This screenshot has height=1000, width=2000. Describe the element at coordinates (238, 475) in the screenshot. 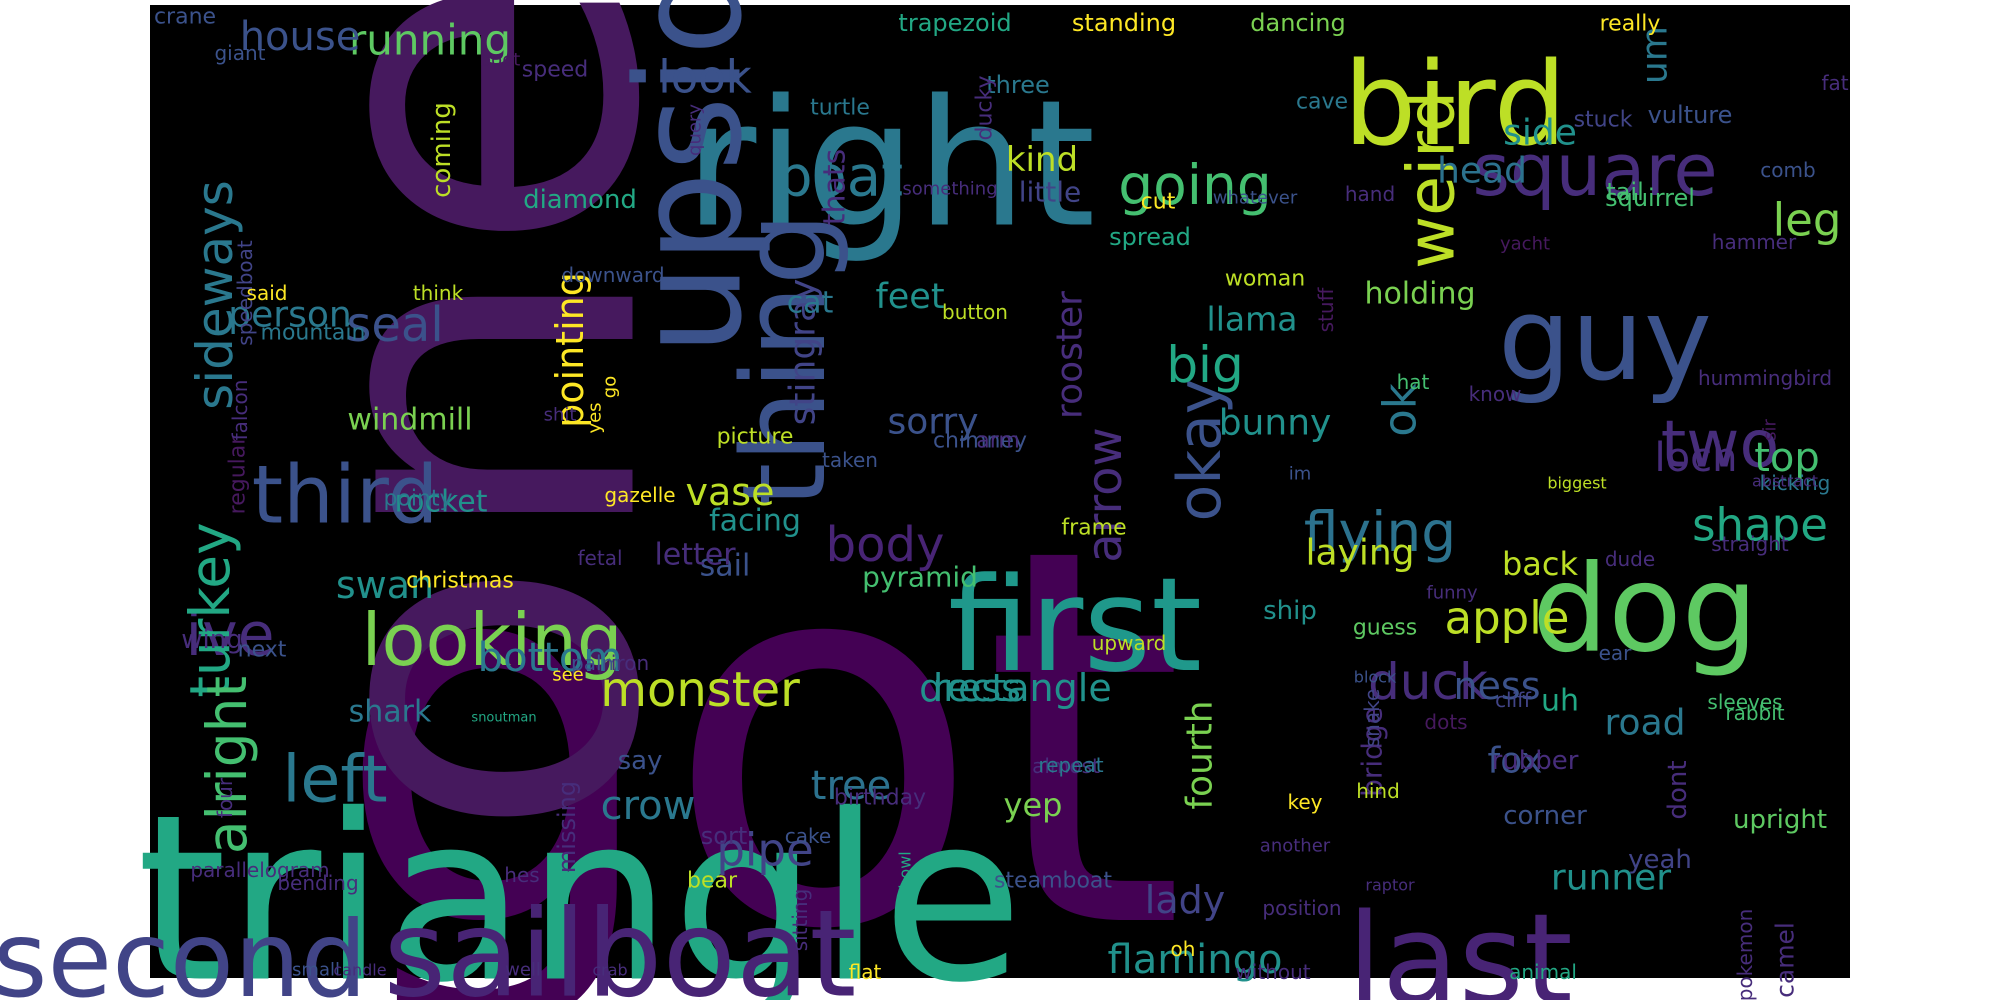

I see `word-regular: regular` at that location.